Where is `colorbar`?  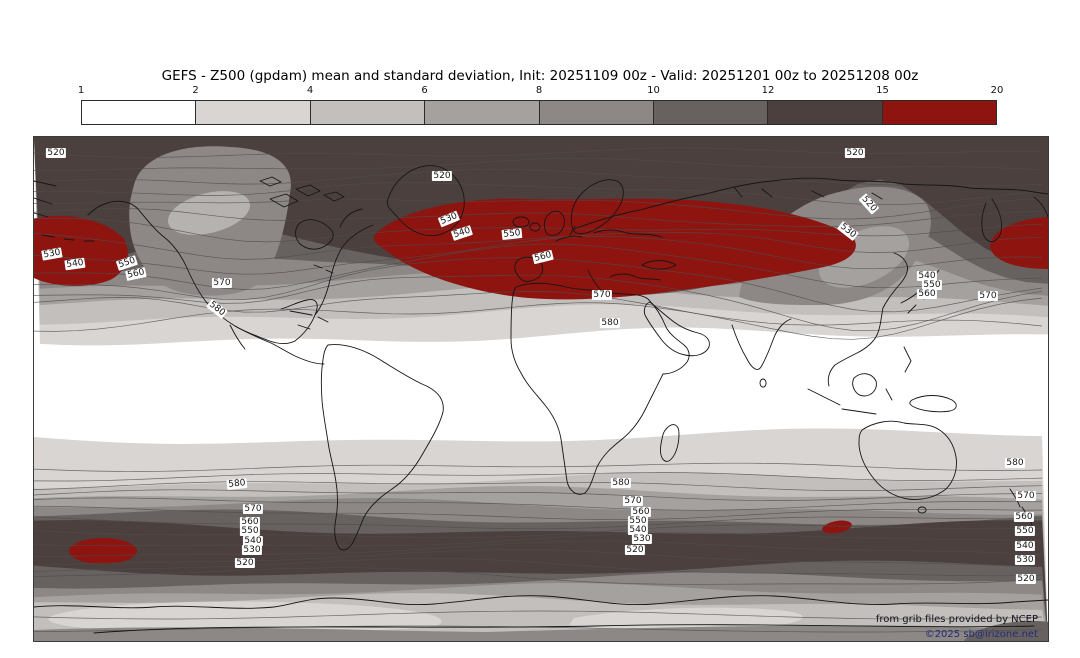
colorbar is located at coordinates (539, 112).